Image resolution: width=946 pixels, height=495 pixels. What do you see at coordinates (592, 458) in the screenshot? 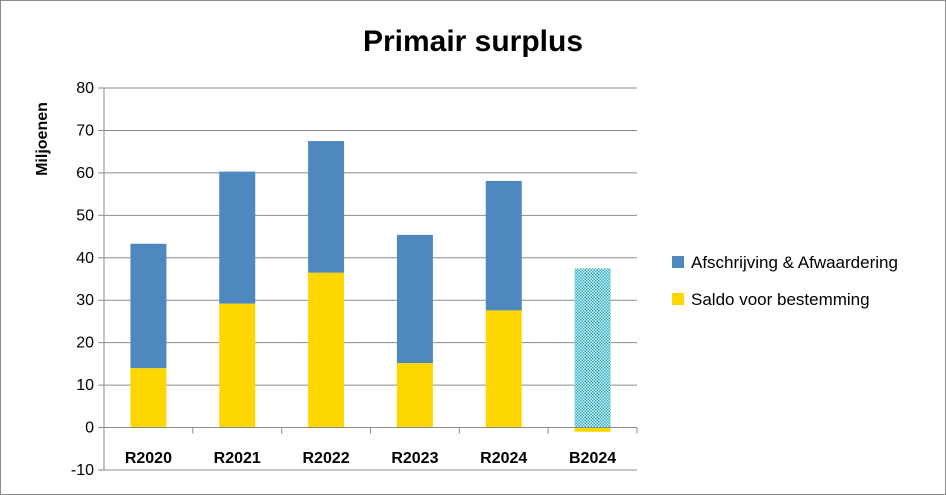
I see `category-label: B2024` at bounding box center [592, 458].